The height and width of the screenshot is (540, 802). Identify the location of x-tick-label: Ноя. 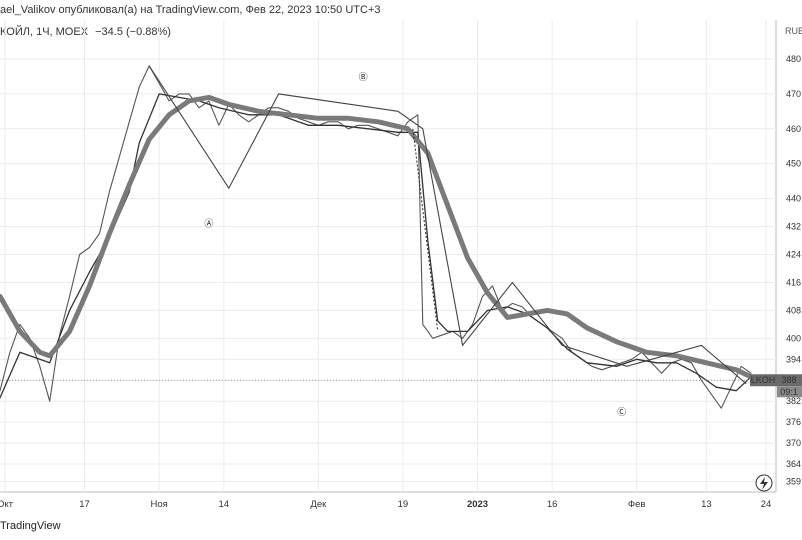
(159, 504).